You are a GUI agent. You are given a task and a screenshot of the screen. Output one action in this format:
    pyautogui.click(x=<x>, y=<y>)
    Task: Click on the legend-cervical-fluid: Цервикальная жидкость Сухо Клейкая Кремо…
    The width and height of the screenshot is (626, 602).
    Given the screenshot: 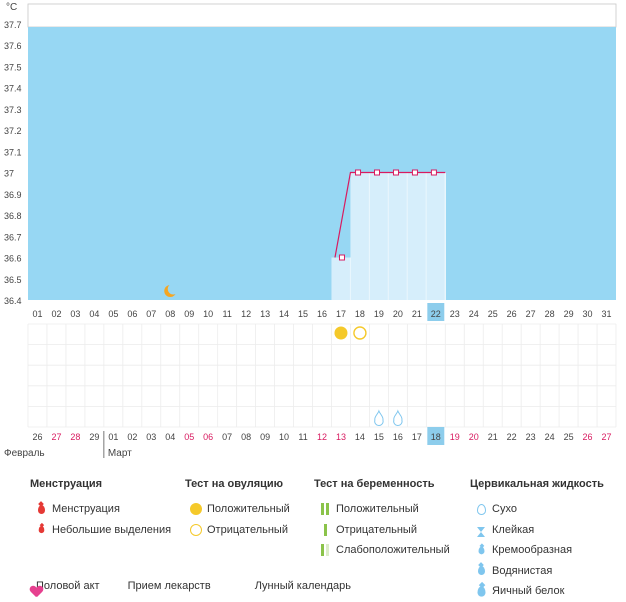 What is the action you would take?
    pyautogui.click(x=537, y=540)
    